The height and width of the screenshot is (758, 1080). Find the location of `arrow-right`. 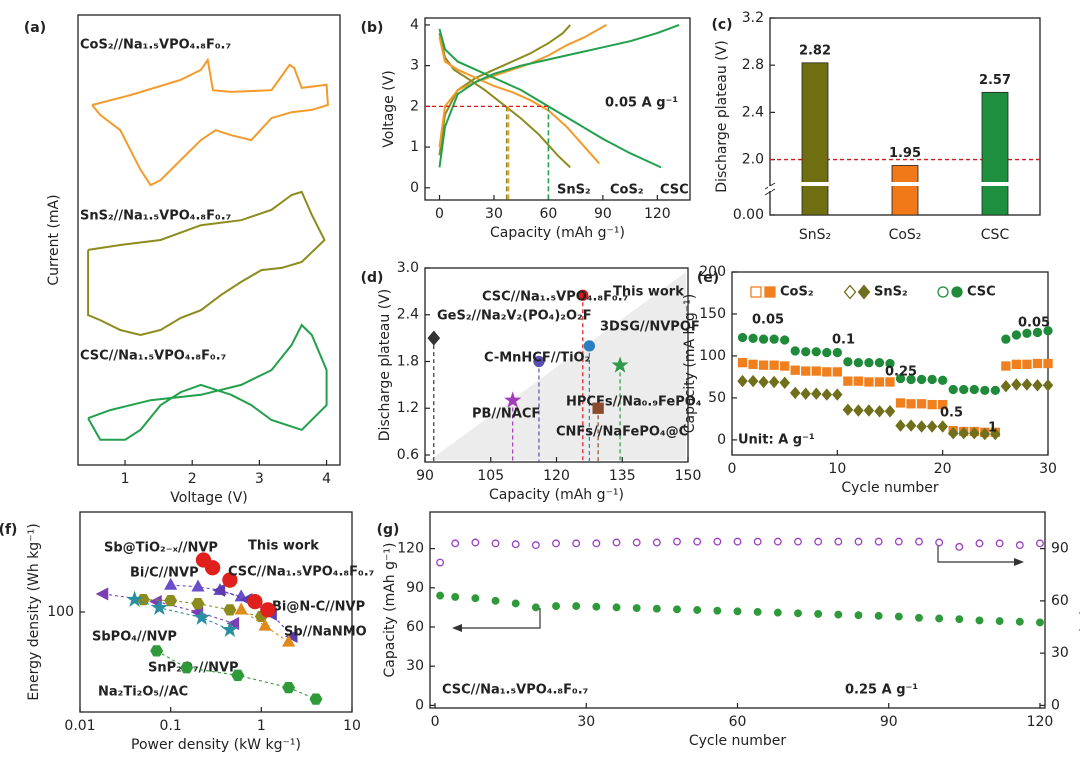

arrow-right is located at coordinates (977, 551).